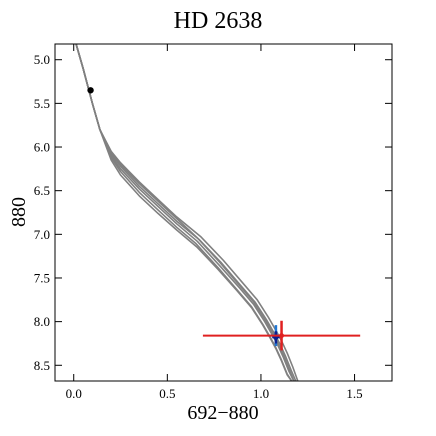 This screenshot has width=436, height=436. I want to click on x-tick-label: 1.0, so click(261, 393).